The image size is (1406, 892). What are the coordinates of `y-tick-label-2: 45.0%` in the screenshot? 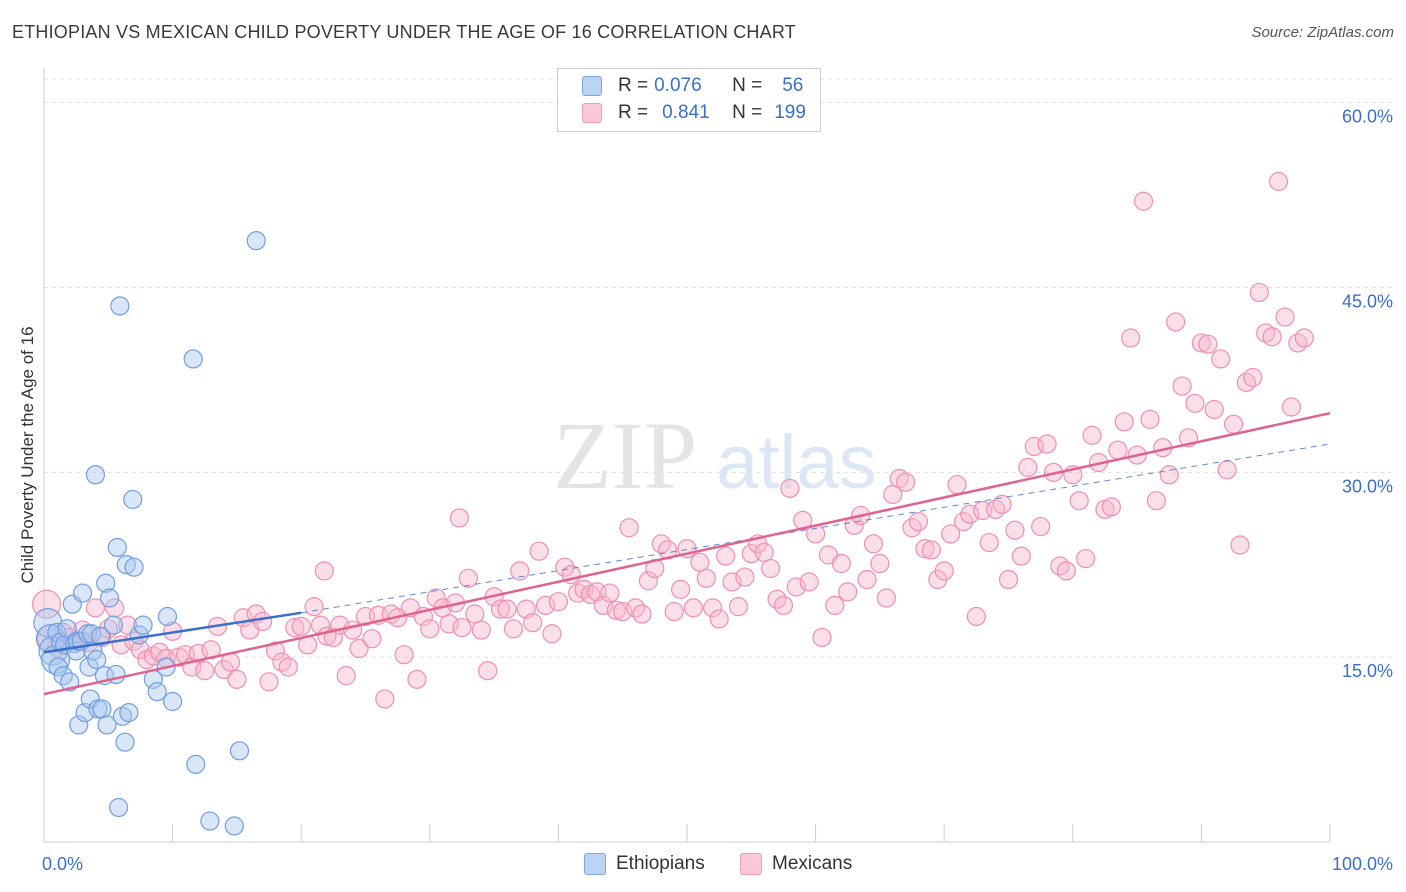 It's located at (1367, 301).